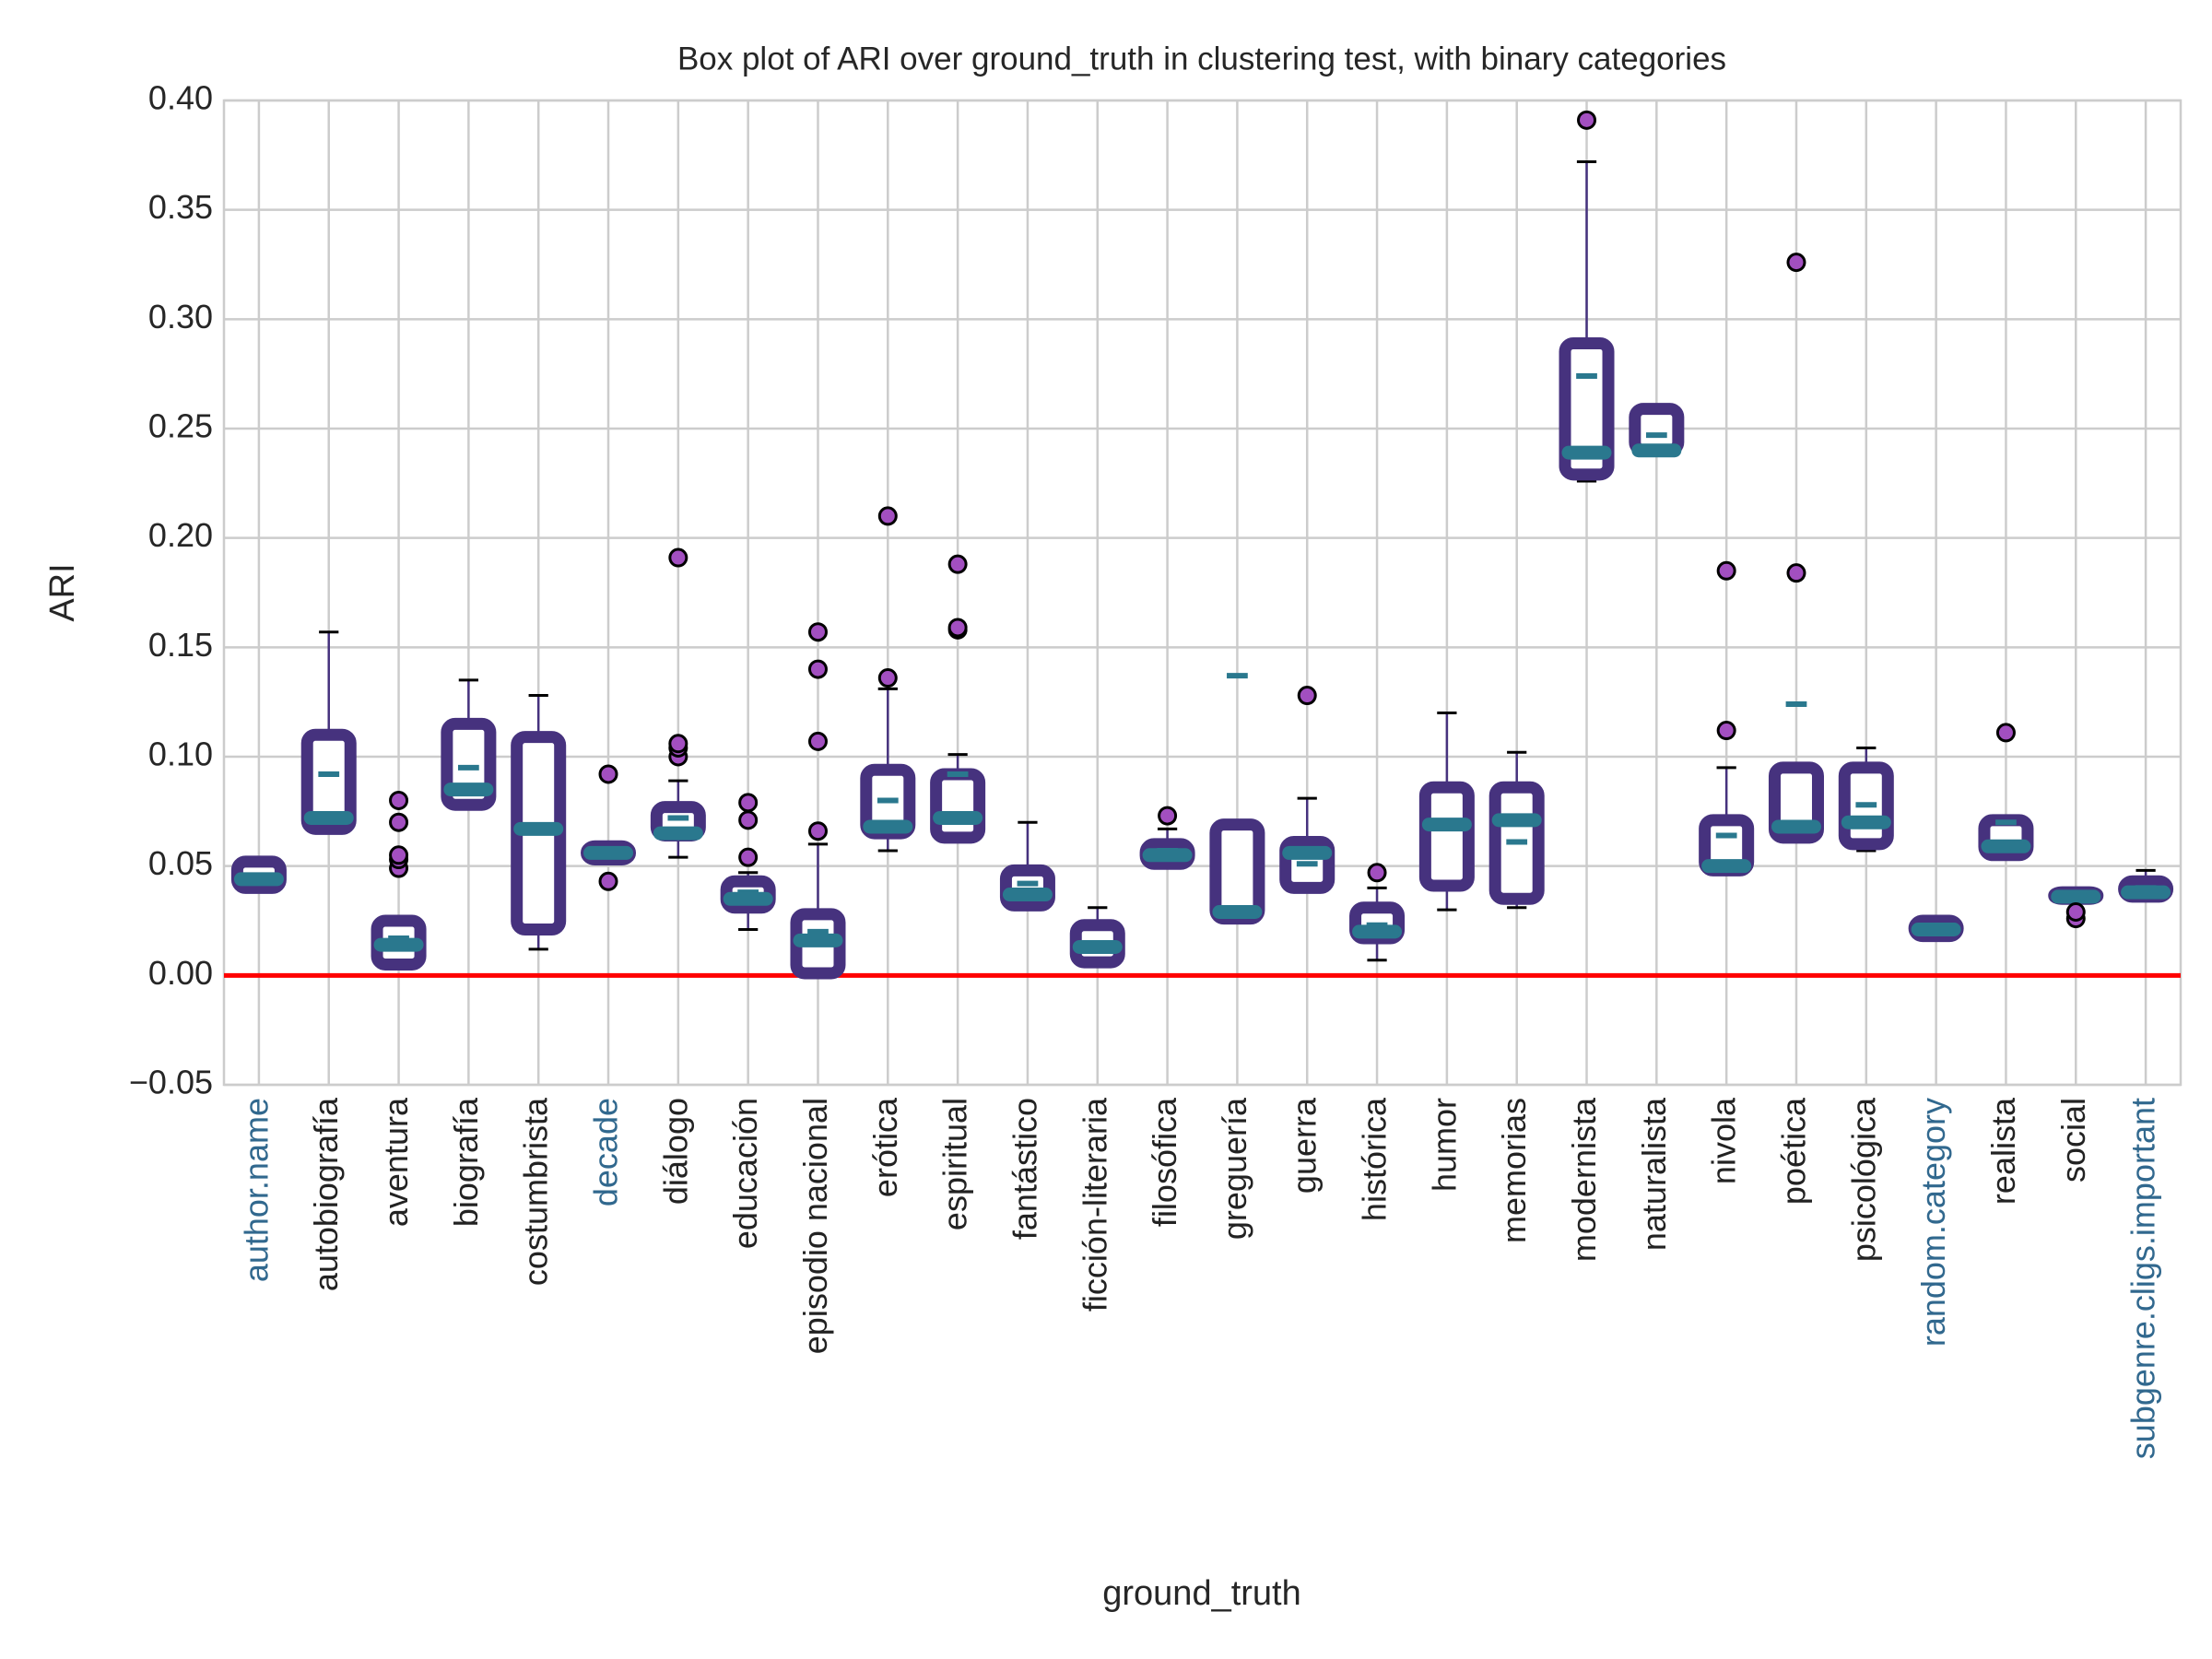  I want to click on x-tick-label: modernista, so click(1584, 1179).